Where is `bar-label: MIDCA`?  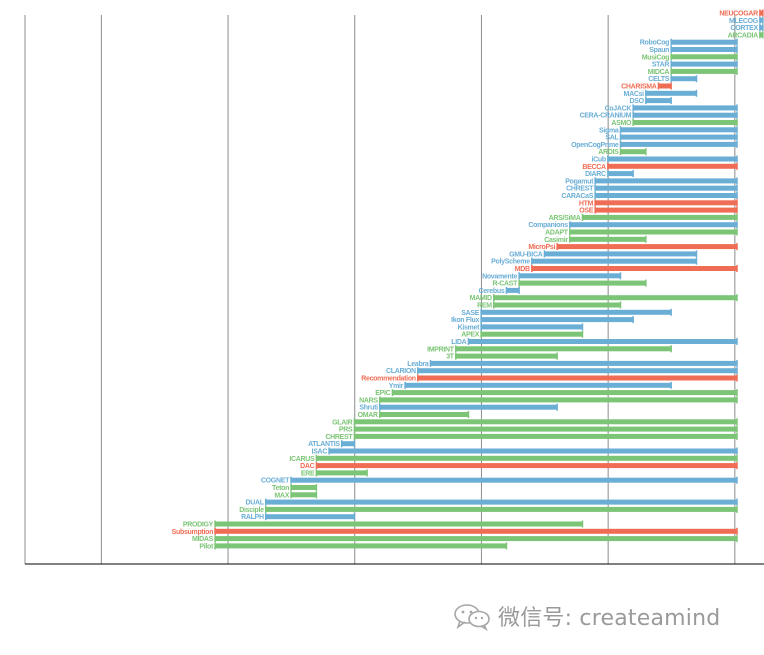 bar-label: MIDCA is located at coordinates (659, 72).